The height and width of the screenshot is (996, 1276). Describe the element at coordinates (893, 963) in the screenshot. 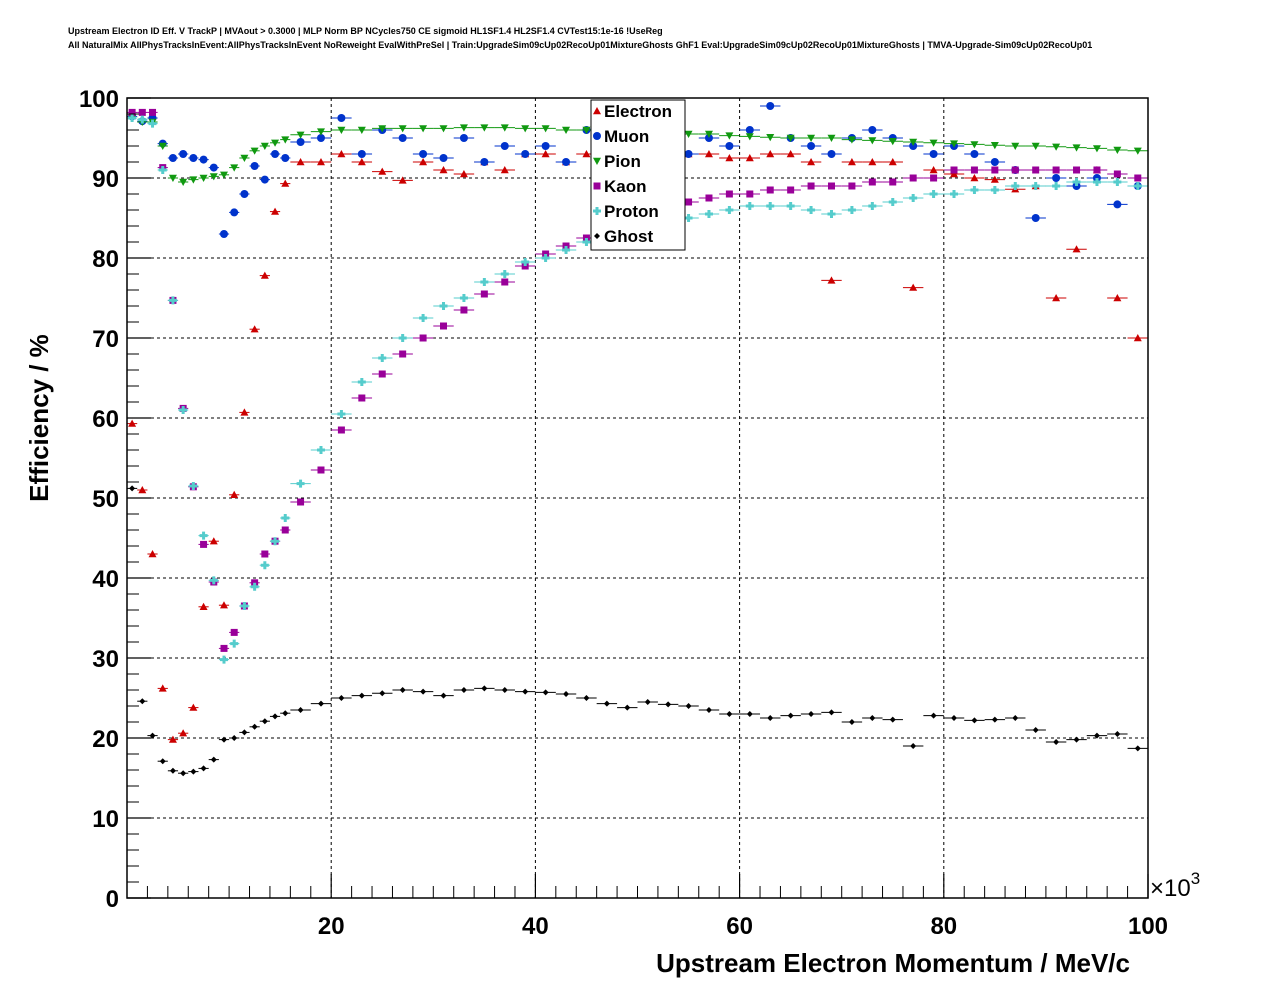

I see `x-axis-title: Upstream Electron Momentum / MeV/c` at that location.